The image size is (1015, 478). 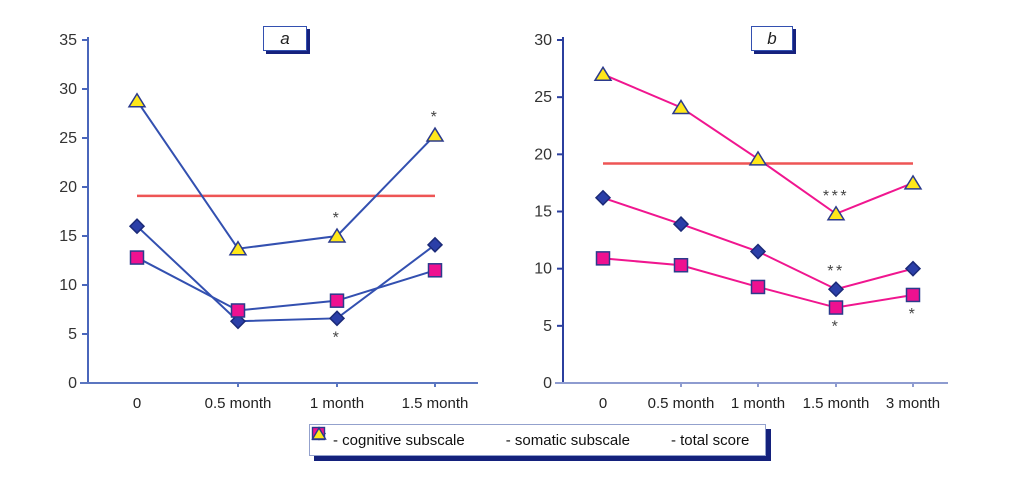 I want to click on y-axis: 0 5 10 15 20 25 30 35, so click(x=74, y=212).